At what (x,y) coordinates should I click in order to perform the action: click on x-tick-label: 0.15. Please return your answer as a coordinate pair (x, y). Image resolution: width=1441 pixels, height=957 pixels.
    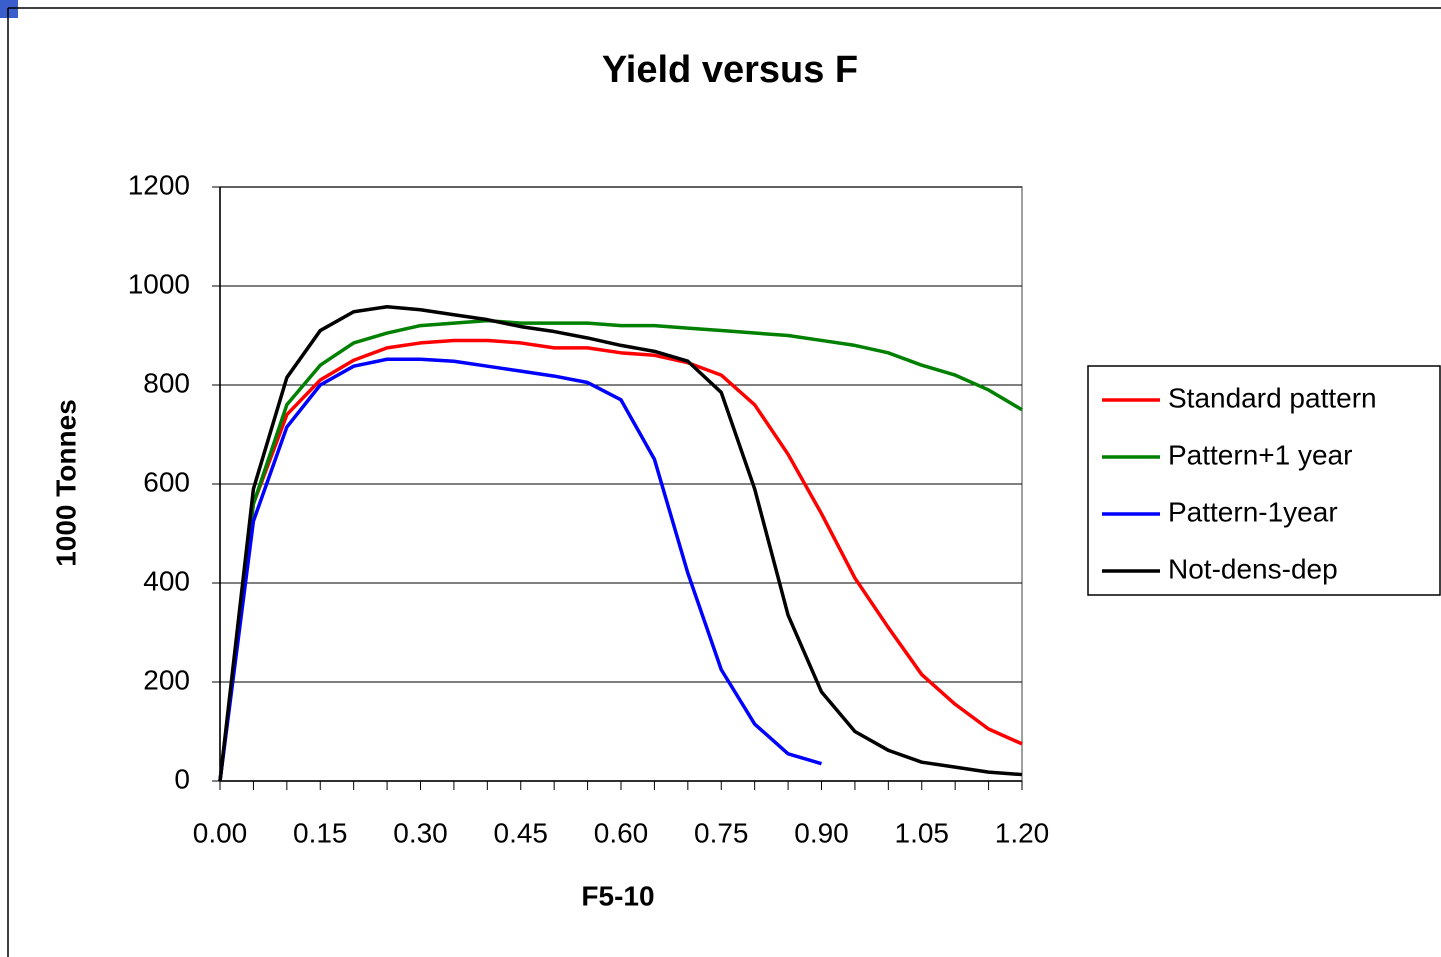
    Looking at the image, I should click on (320, 832).